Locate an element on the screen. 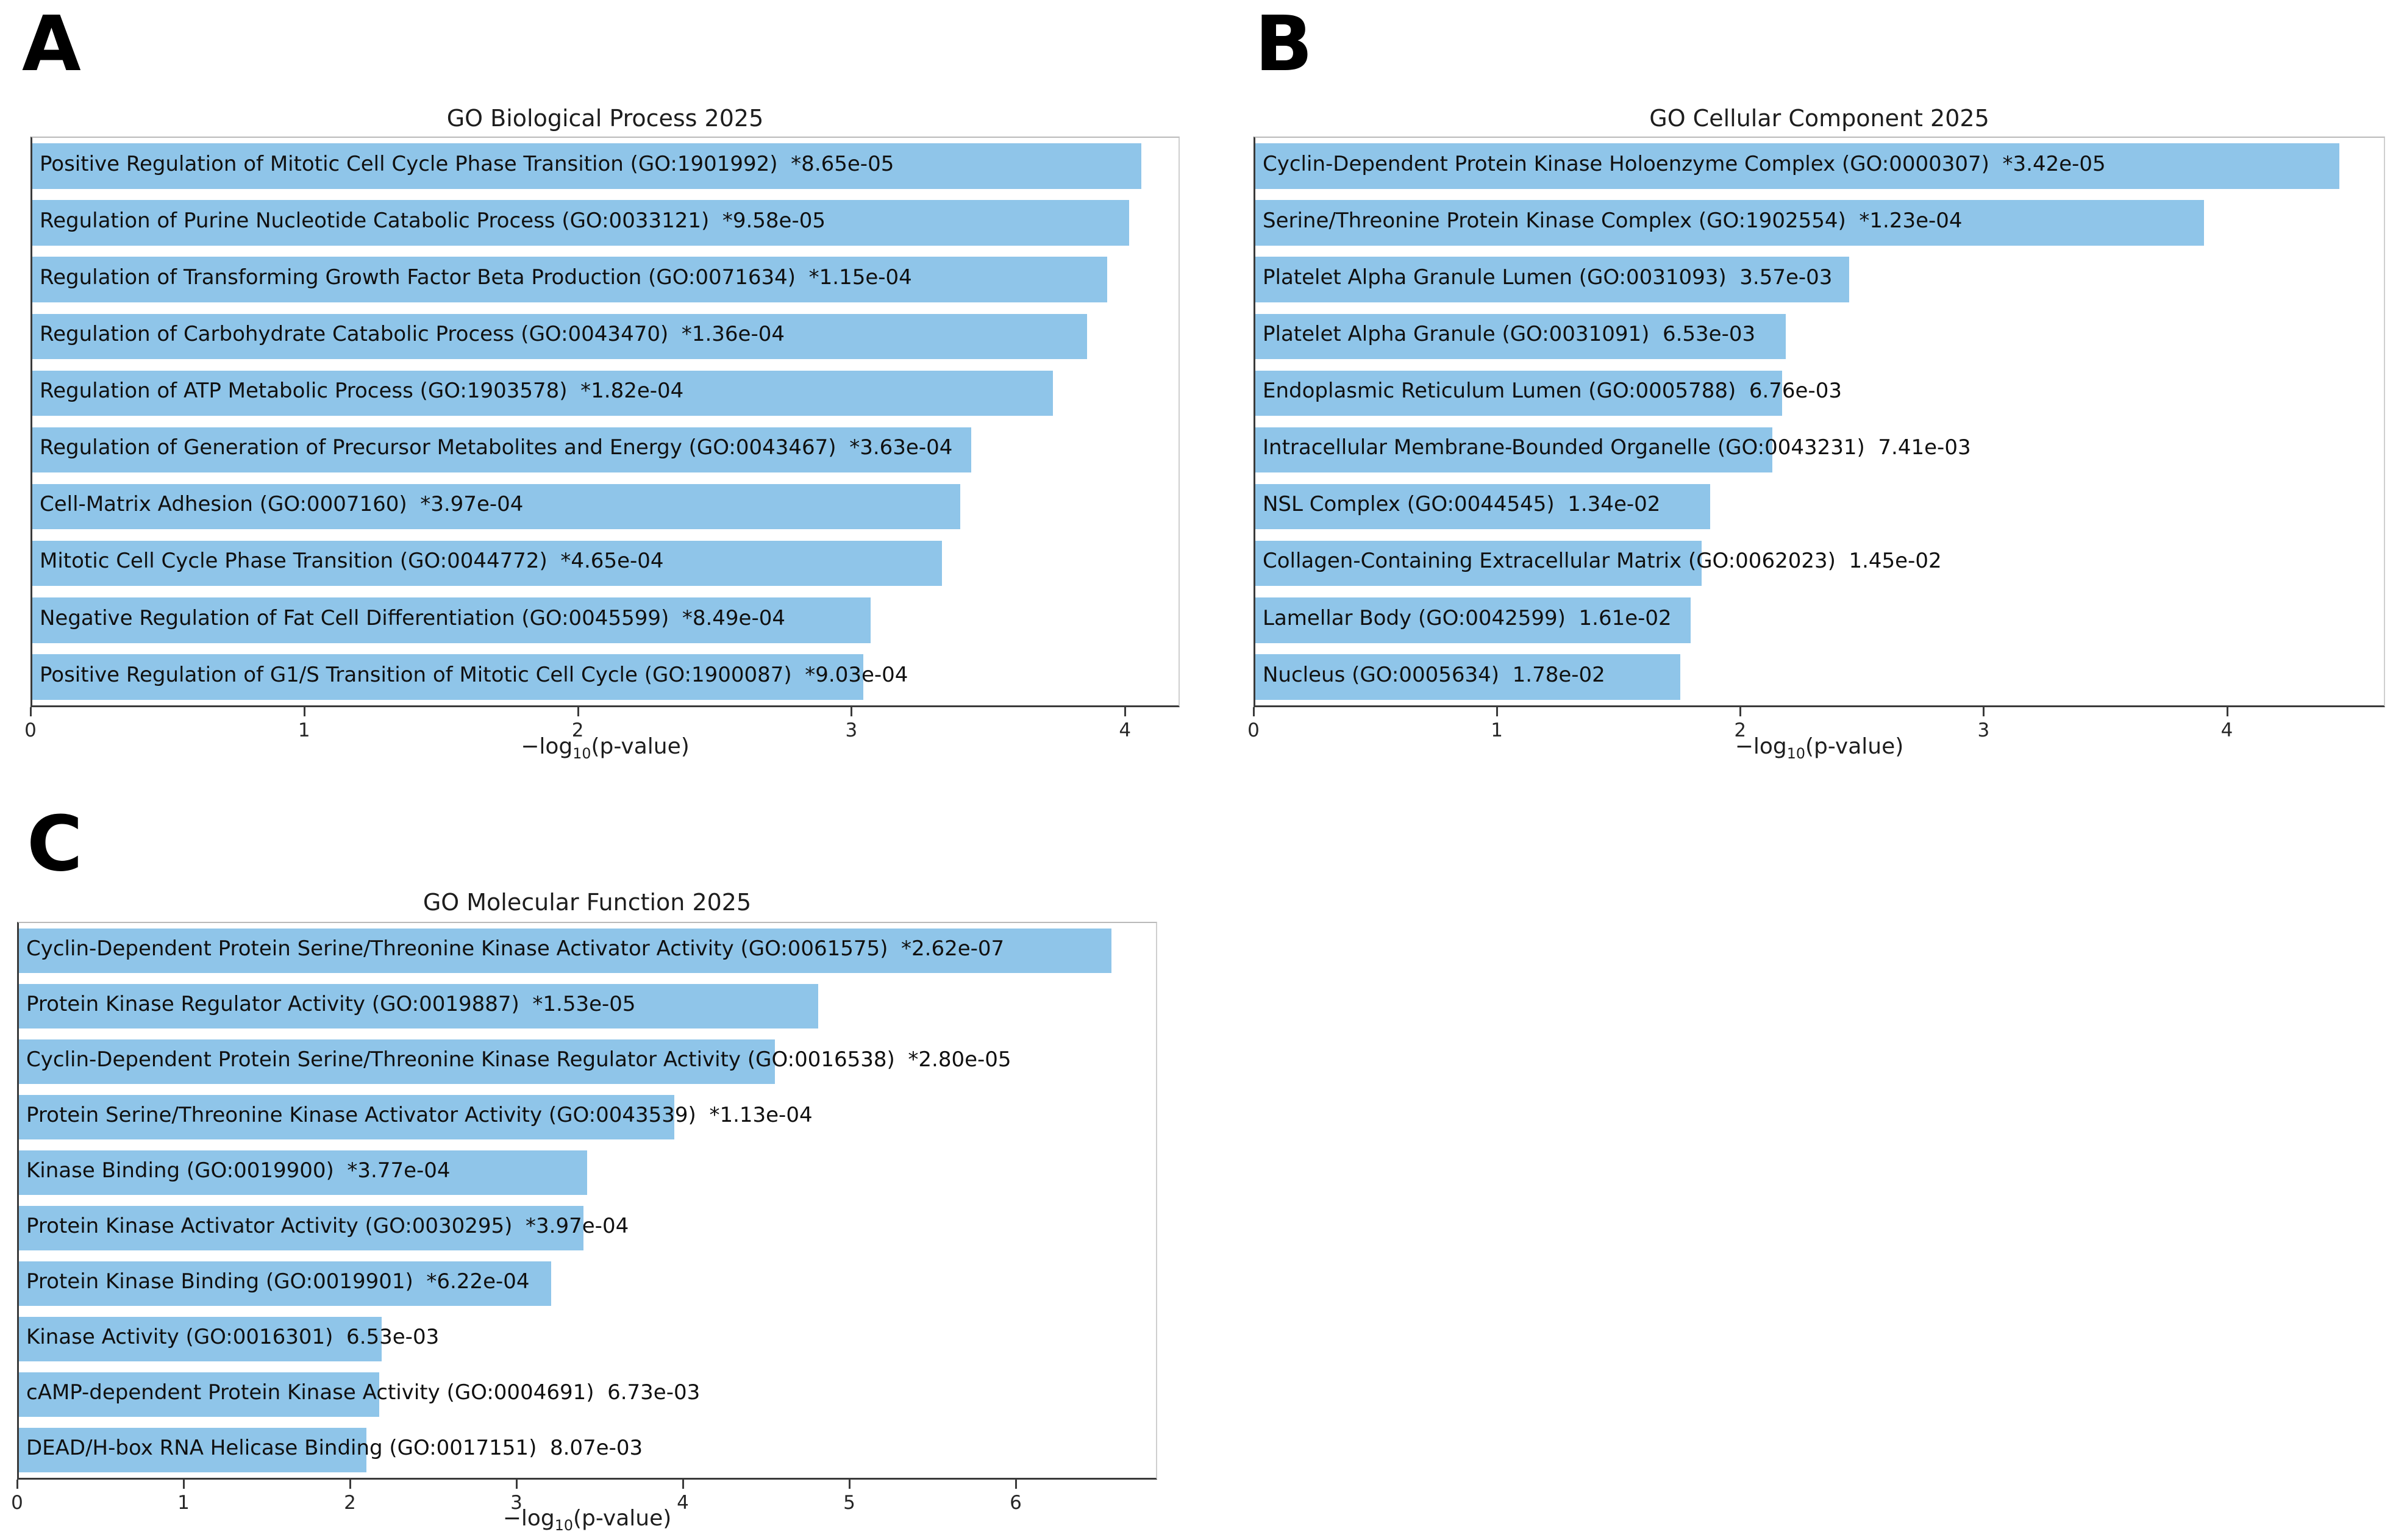  bar-row: NSL Complex (GO:0044545) 1.34e-02 is located at coordinates (1820, 507).